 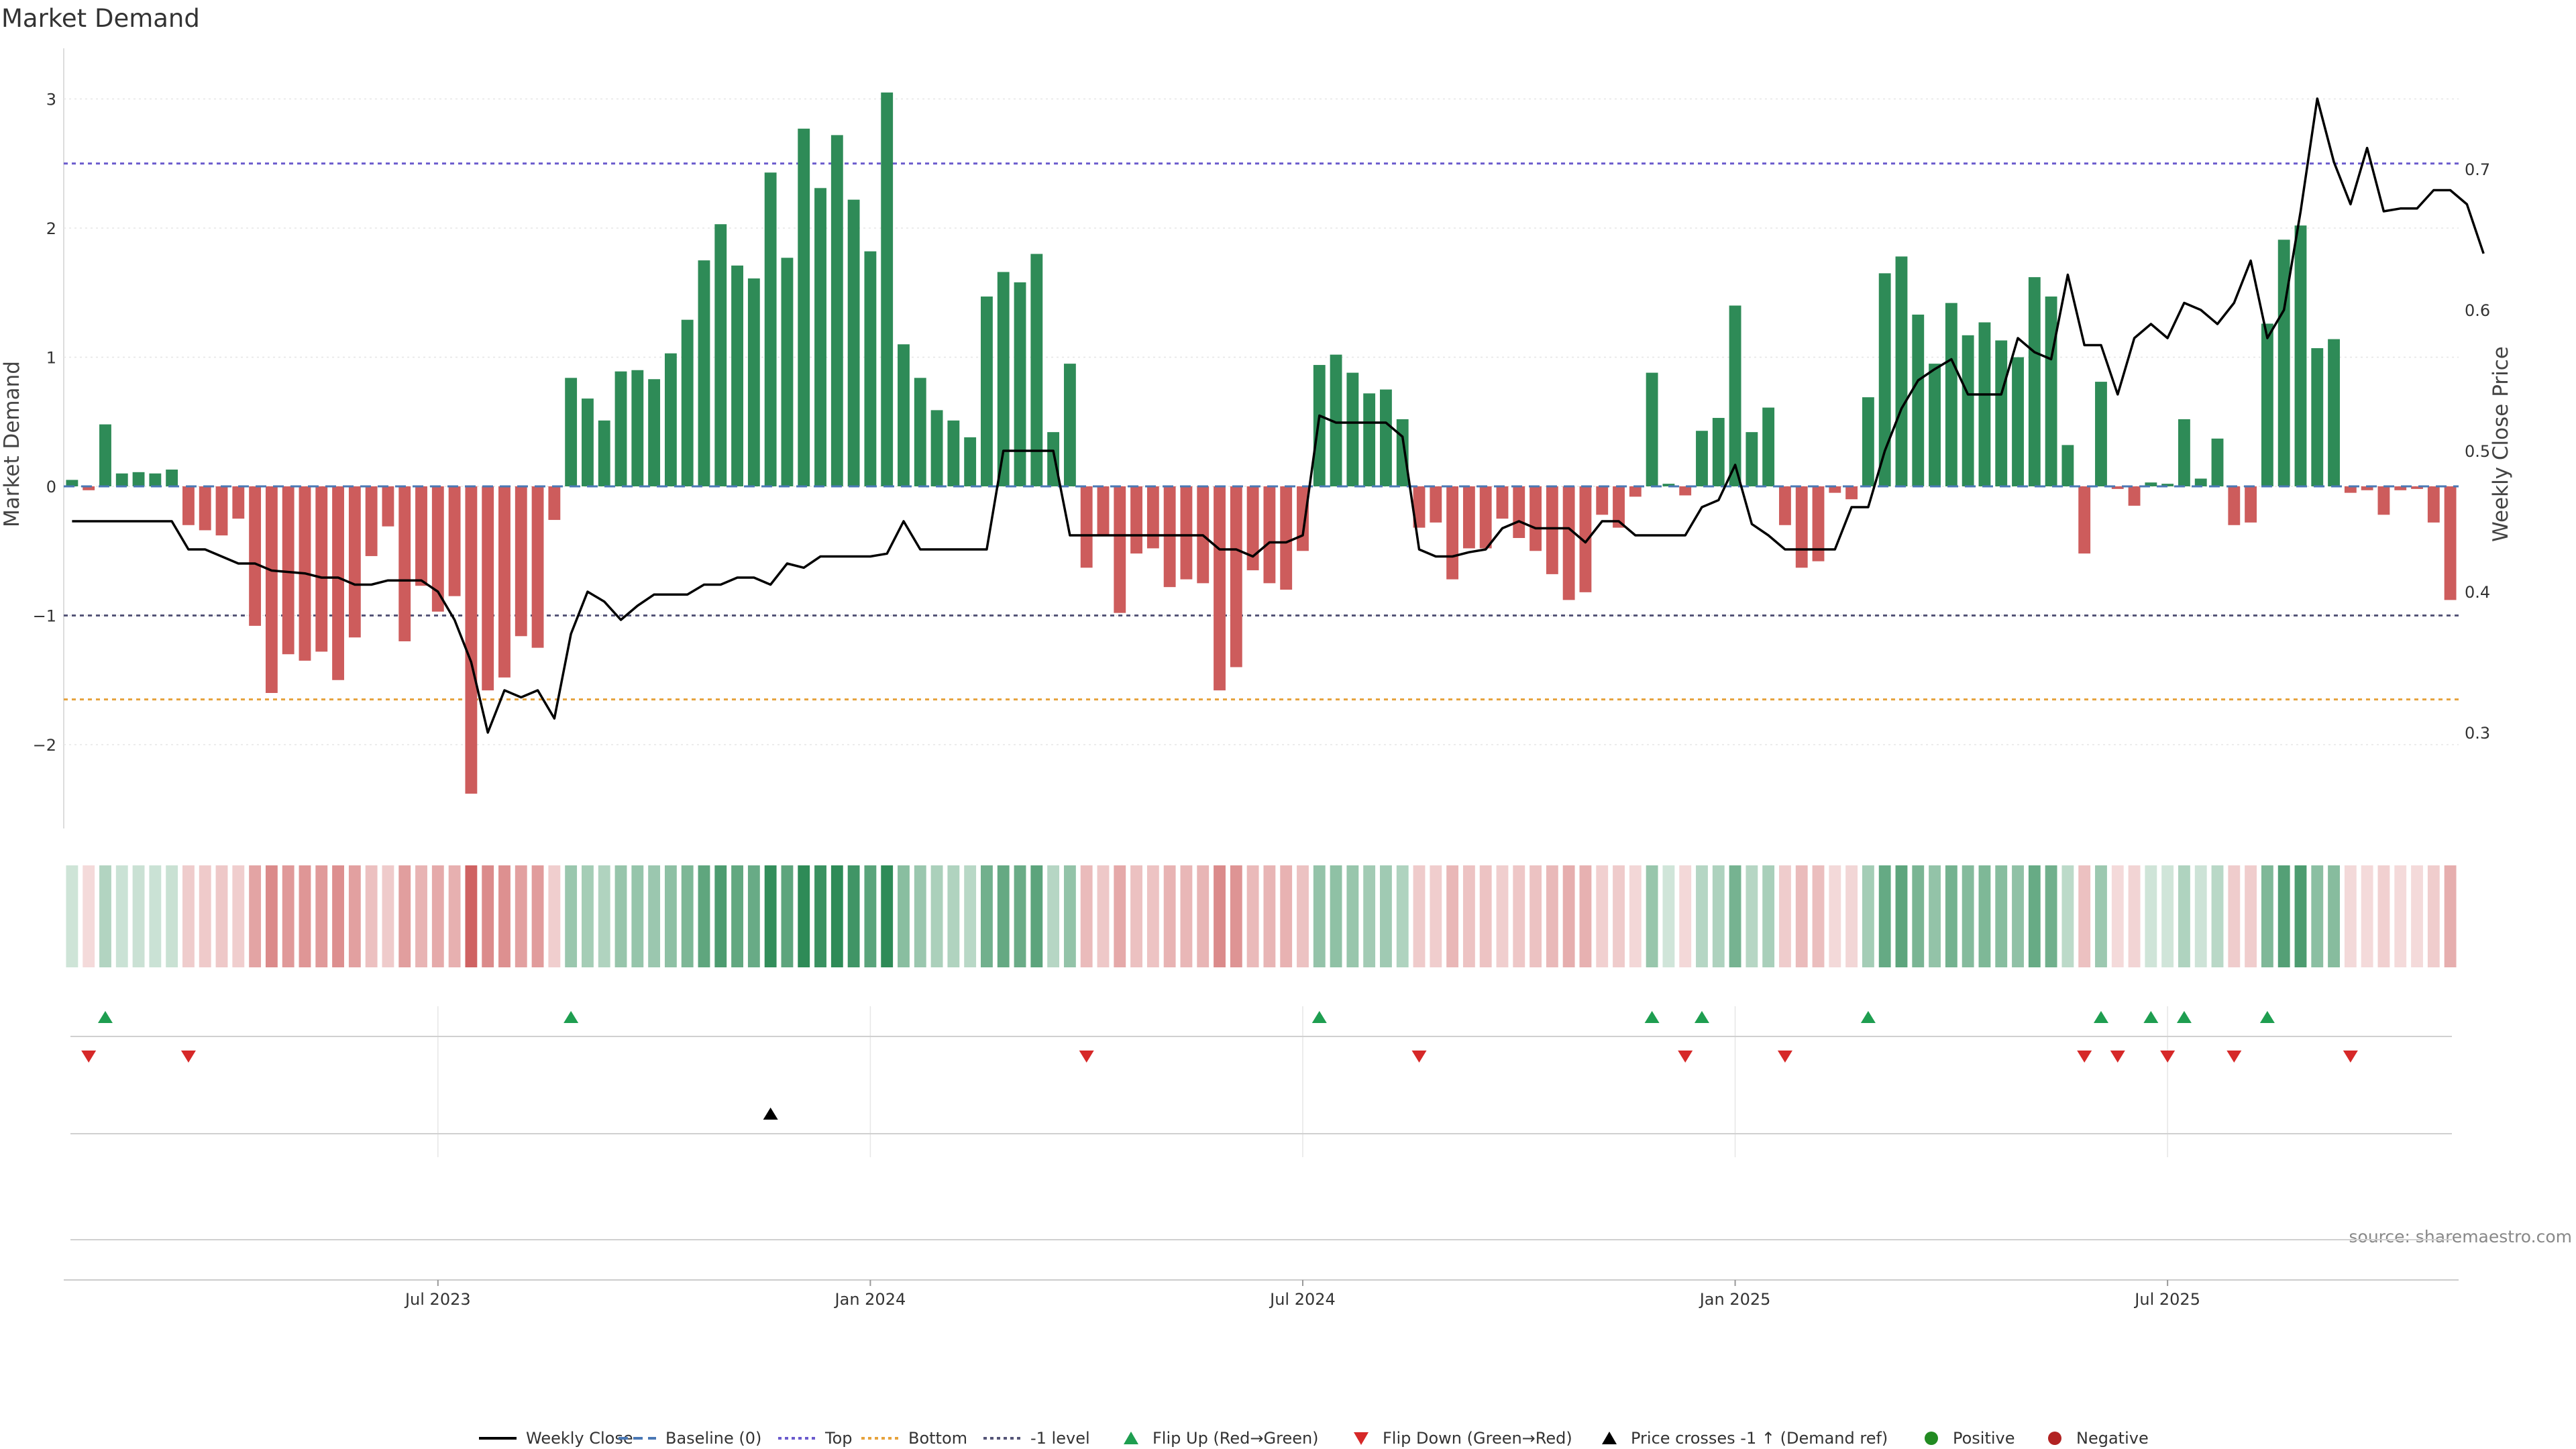 What do you see at coordinates (2477, 592) in the screenshot?
I see `y2-tick-label: 0.4` at bounding box center [2477, 592].